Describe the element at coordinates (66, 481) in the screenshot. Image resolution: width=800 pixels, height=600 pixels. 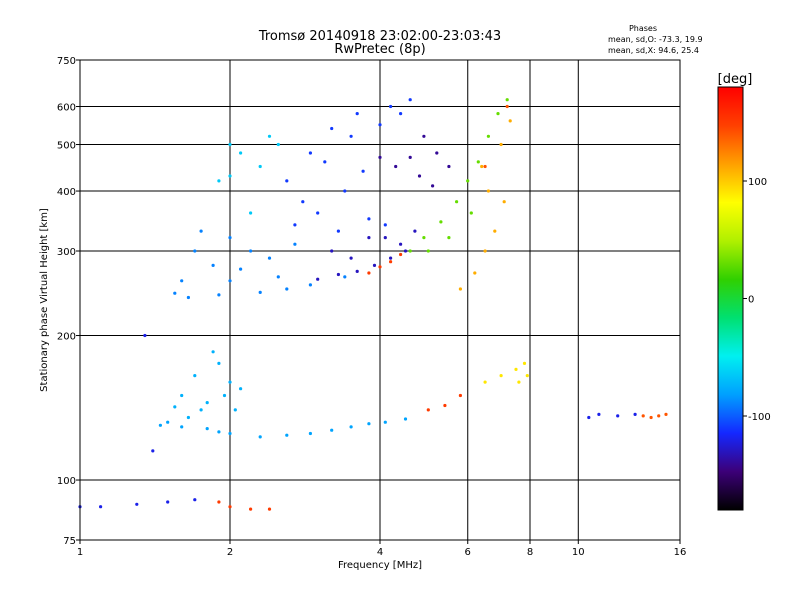
I see `y-tick-label: 100` at that location.